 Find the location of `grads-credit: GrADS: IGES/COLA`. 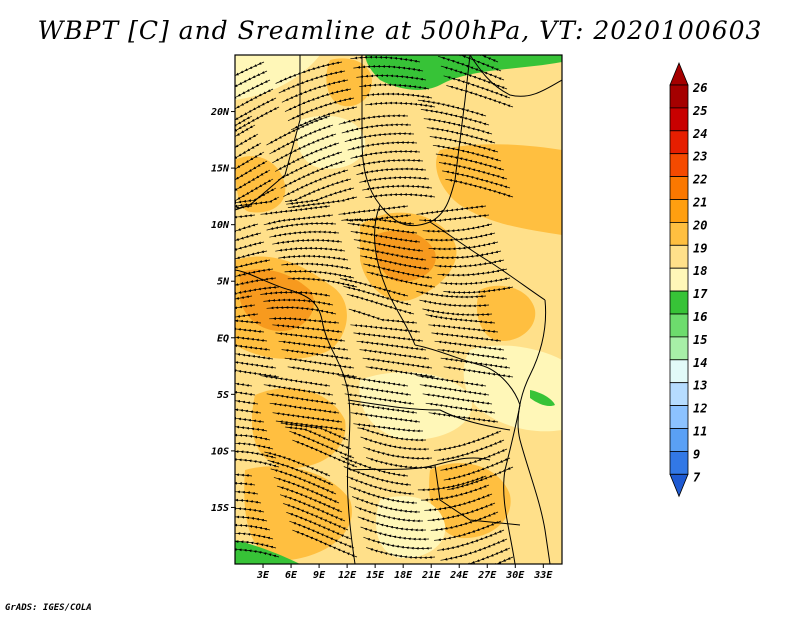

grads-credit: GrADS: IGES/COLA is located at coordinates (48, 608).